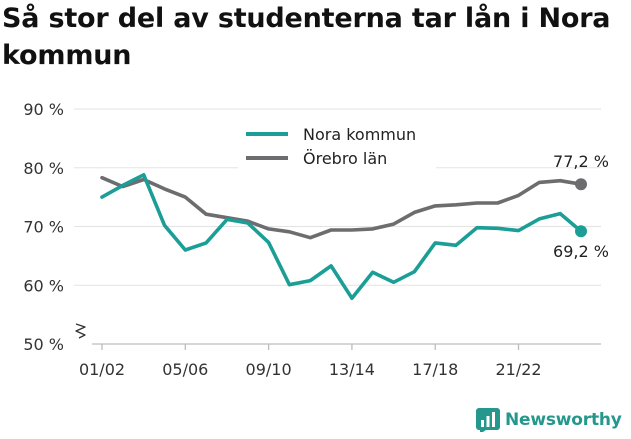 This screenshot has height=439, width=631. What do you see at coordinates (269, 369) in the screenshot?
I see `x-tick-label: 09/10` at bounding box center [269, 369].